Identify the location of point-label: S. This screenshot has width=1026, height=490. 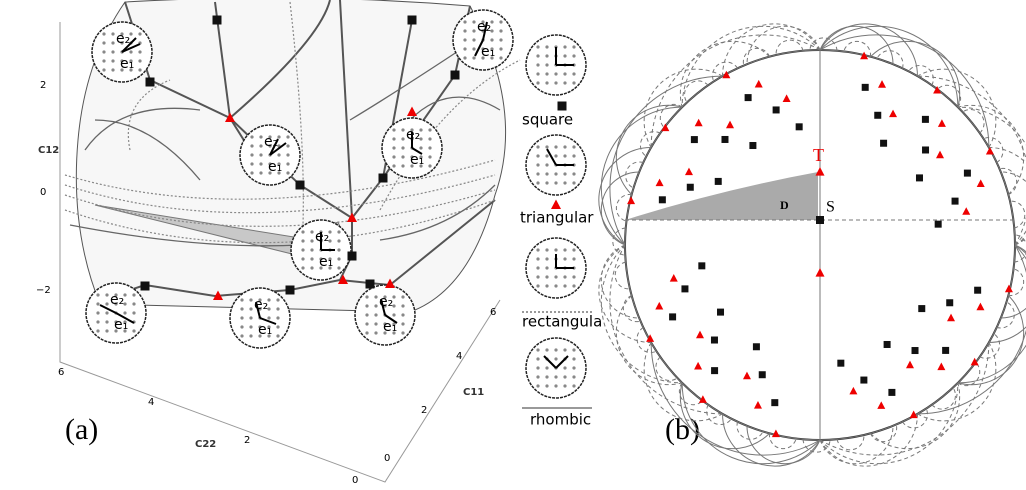
(830, 207).